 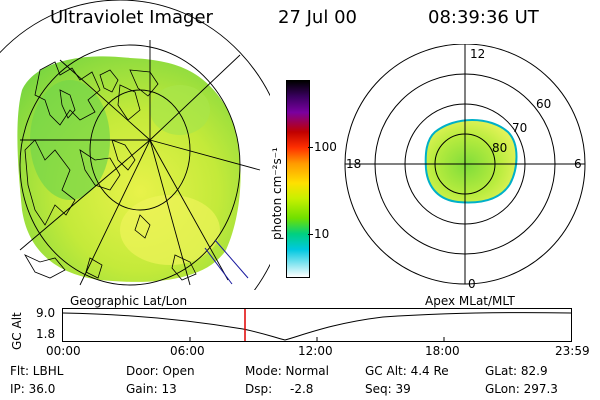 What do you see at coordinates (287, 371) in the screenshot?
I see `mode-info: Mode: Normal` at bounding box center [287, 371].